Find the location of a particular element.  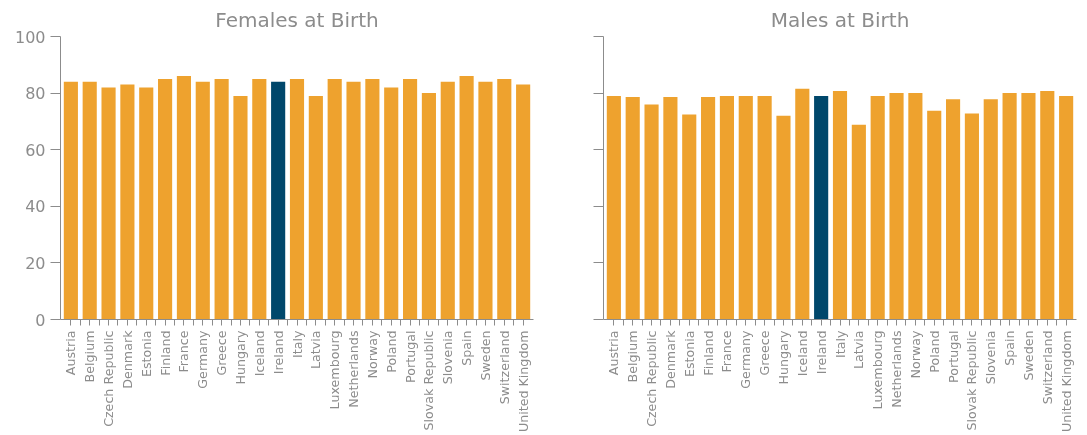

y-tick-label: 80 is located at coordinates (35, 94).